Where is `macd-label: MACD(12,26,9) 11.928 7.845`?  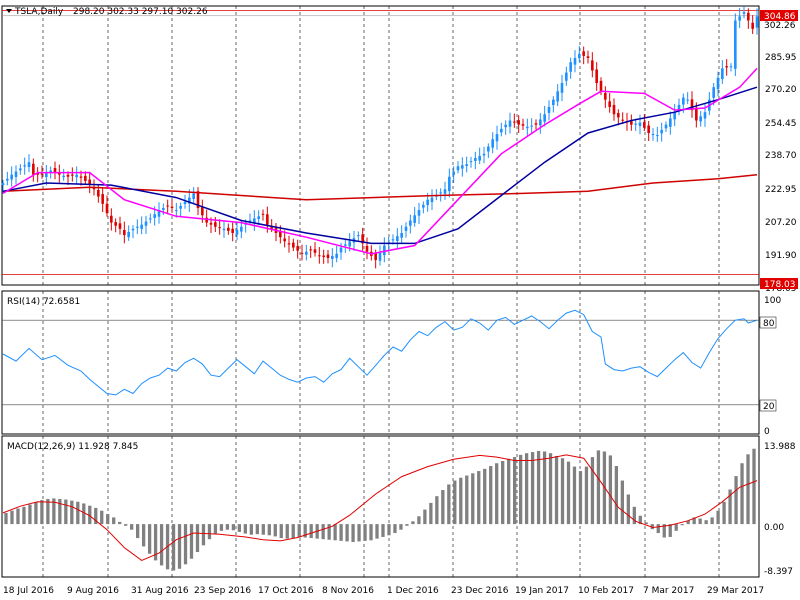 macd-label: MACD(12,26,9) 11.928 7.845 is located at coordinates (72, 447).